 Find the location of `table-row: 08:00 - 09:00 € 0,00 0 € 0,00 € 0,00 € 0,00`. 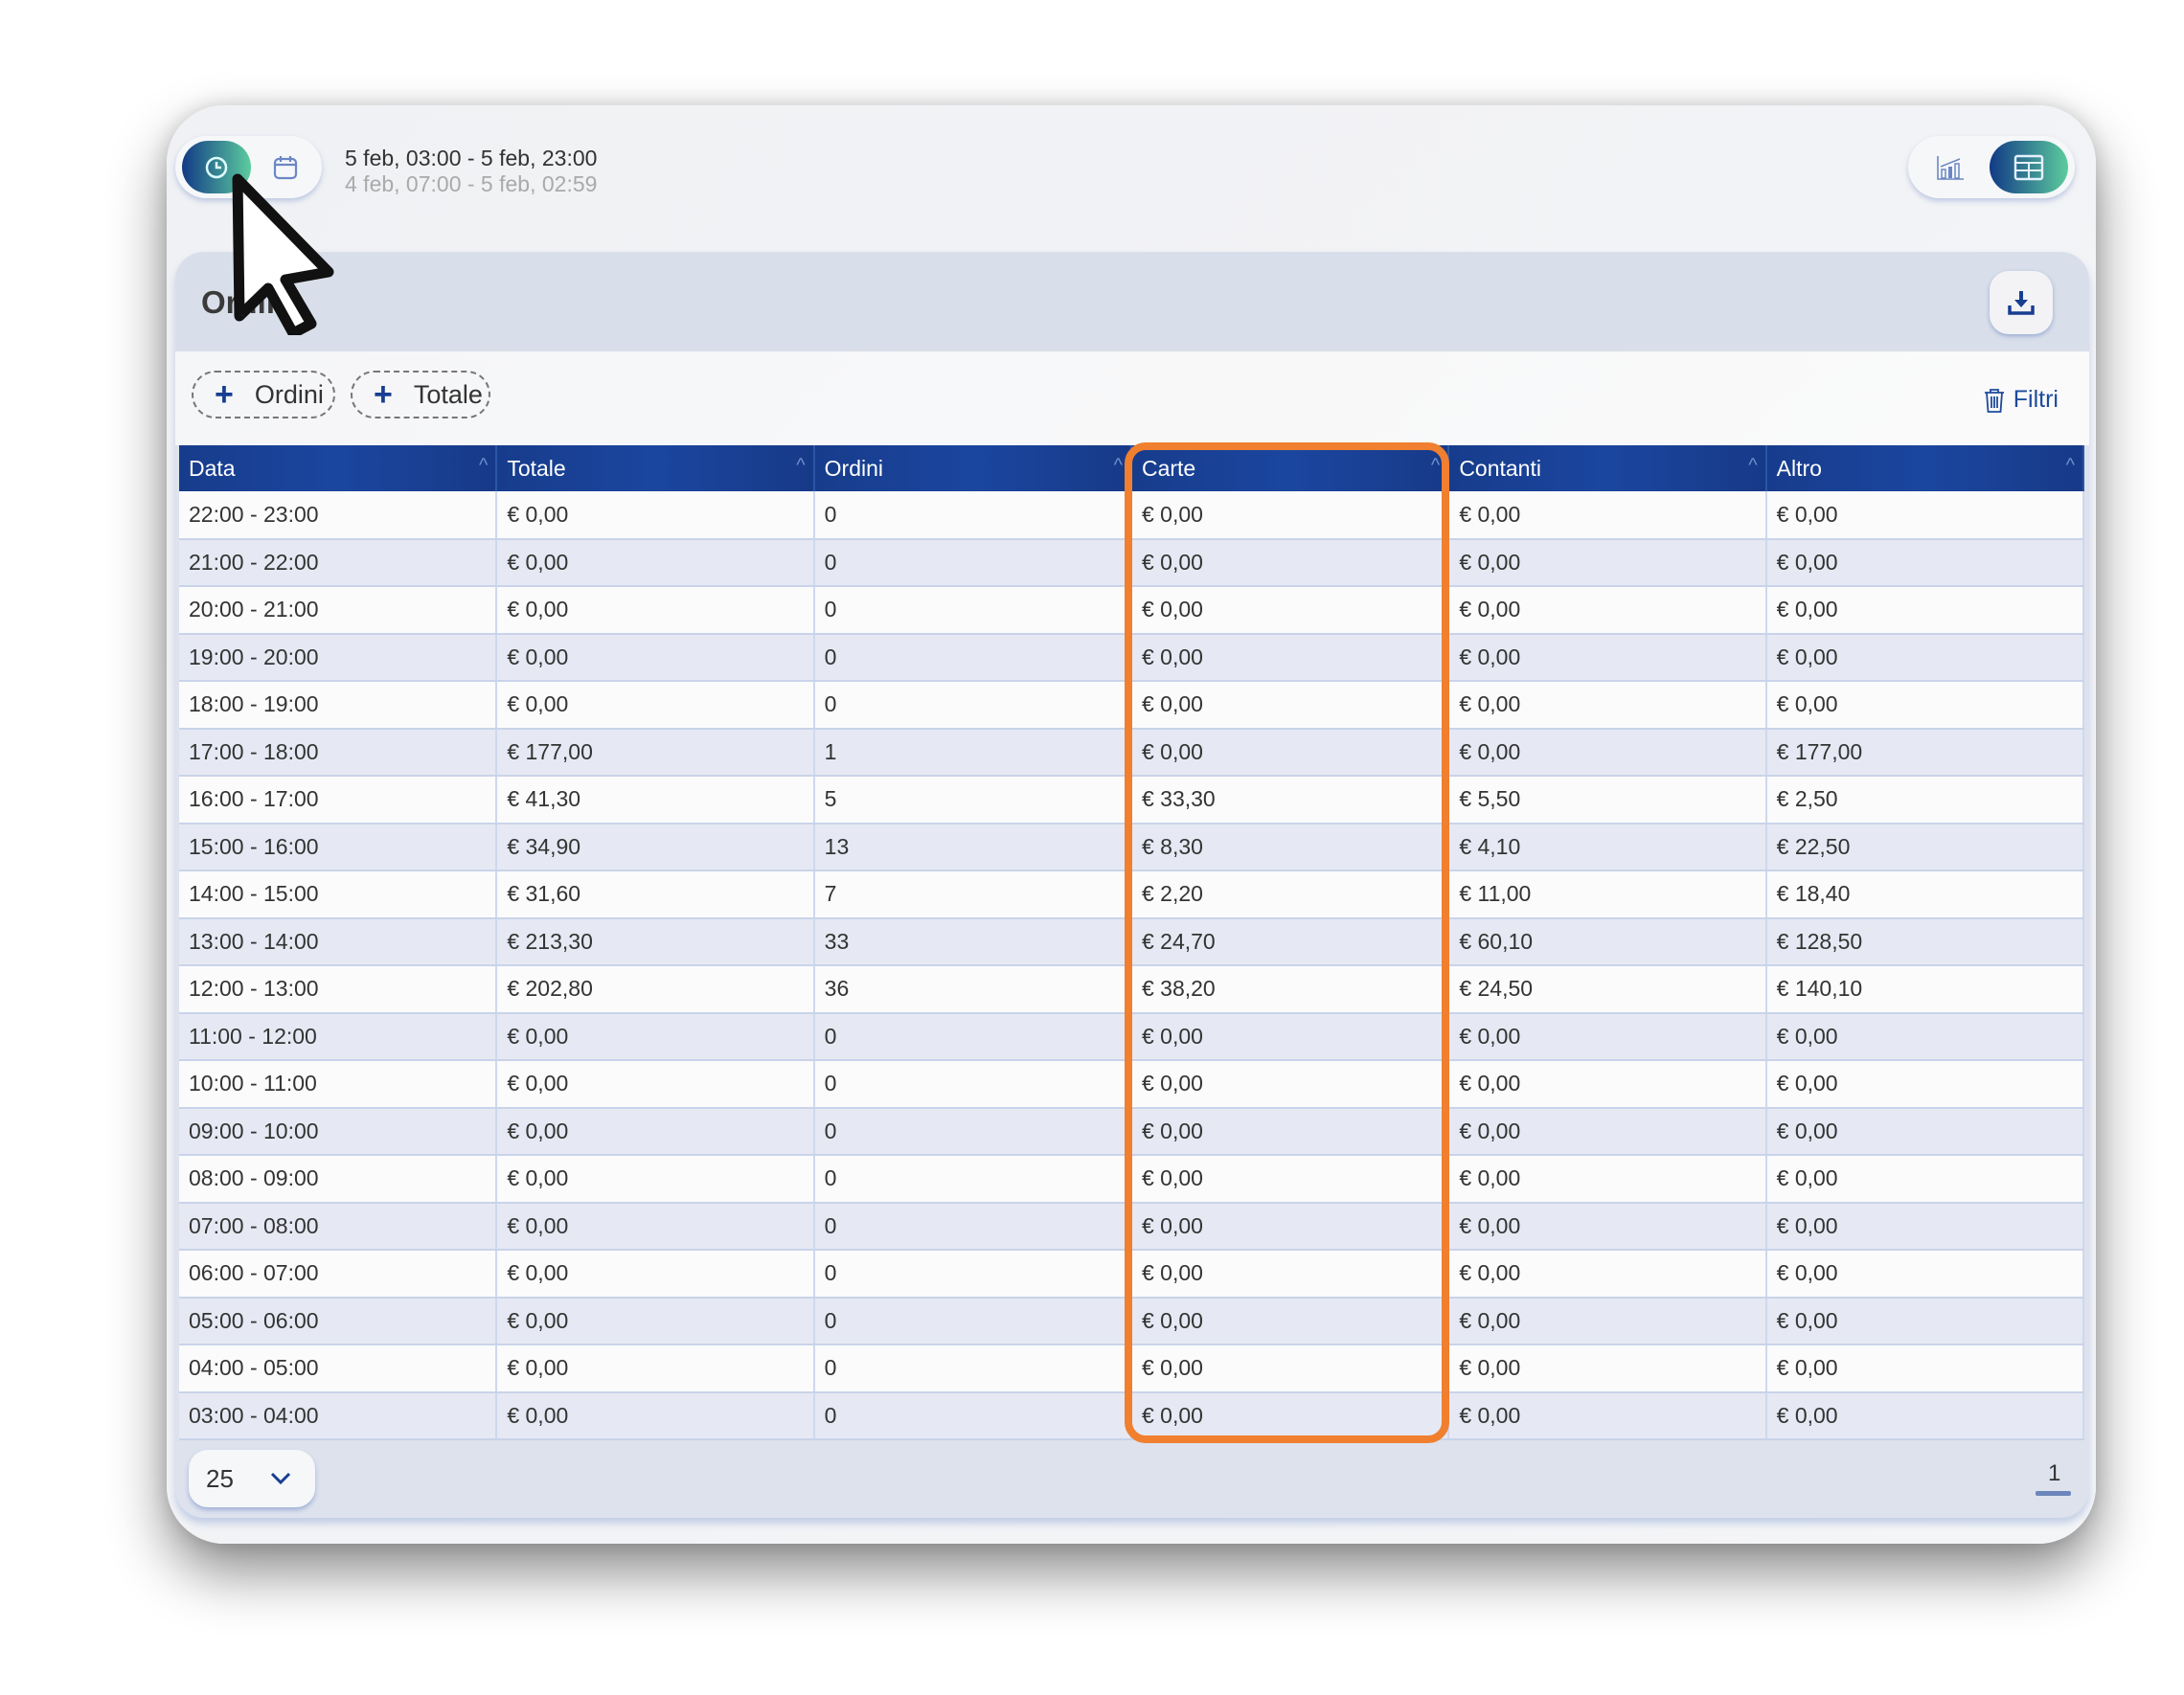

table-row: 08:00 - 09:00 € 0,00 0 € 0,00 € 0,00 € 0,00 is located at coordinates (1132, 1180).